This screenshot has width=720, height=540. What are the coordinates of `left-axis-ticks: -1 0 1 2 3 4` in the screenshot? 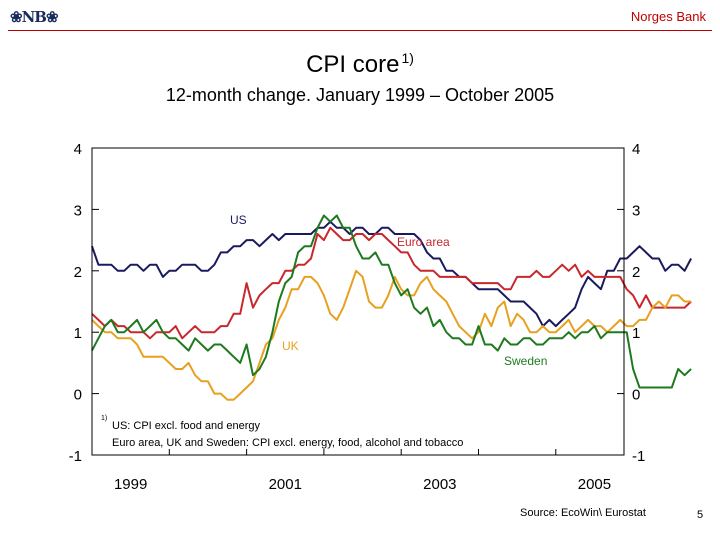 It's located at (84, 303).